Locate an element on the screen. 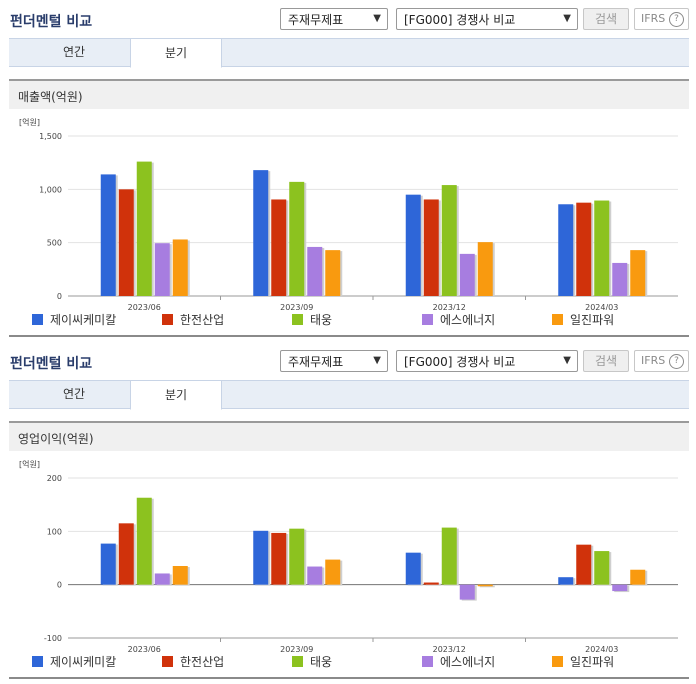  y-tick-label: 1,500 is located at coordinates (50, 136).